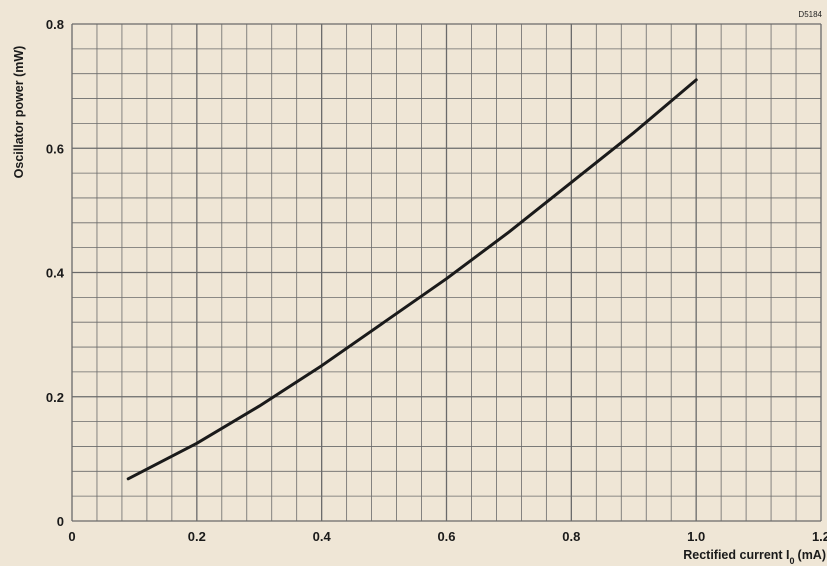 The image size is (827, 566). Describe the element at coordinates (19, 112) in the screenshot. I see `y-axis-label: Oscillator power (mW)` at that location.